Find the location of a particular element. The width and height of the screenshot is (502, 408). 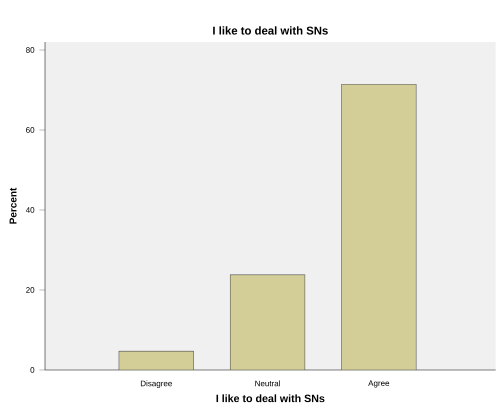

y-tick-label: 80 is located at coordinates (30, 50).